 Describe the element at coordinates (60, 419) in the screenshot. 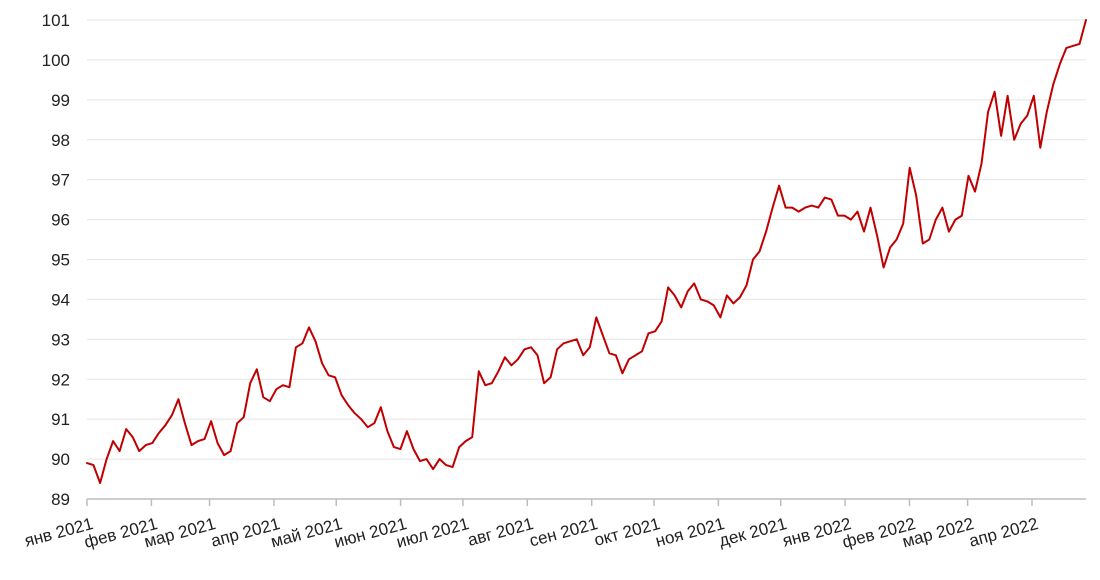

I see `y-tick-label: 91` at that location.